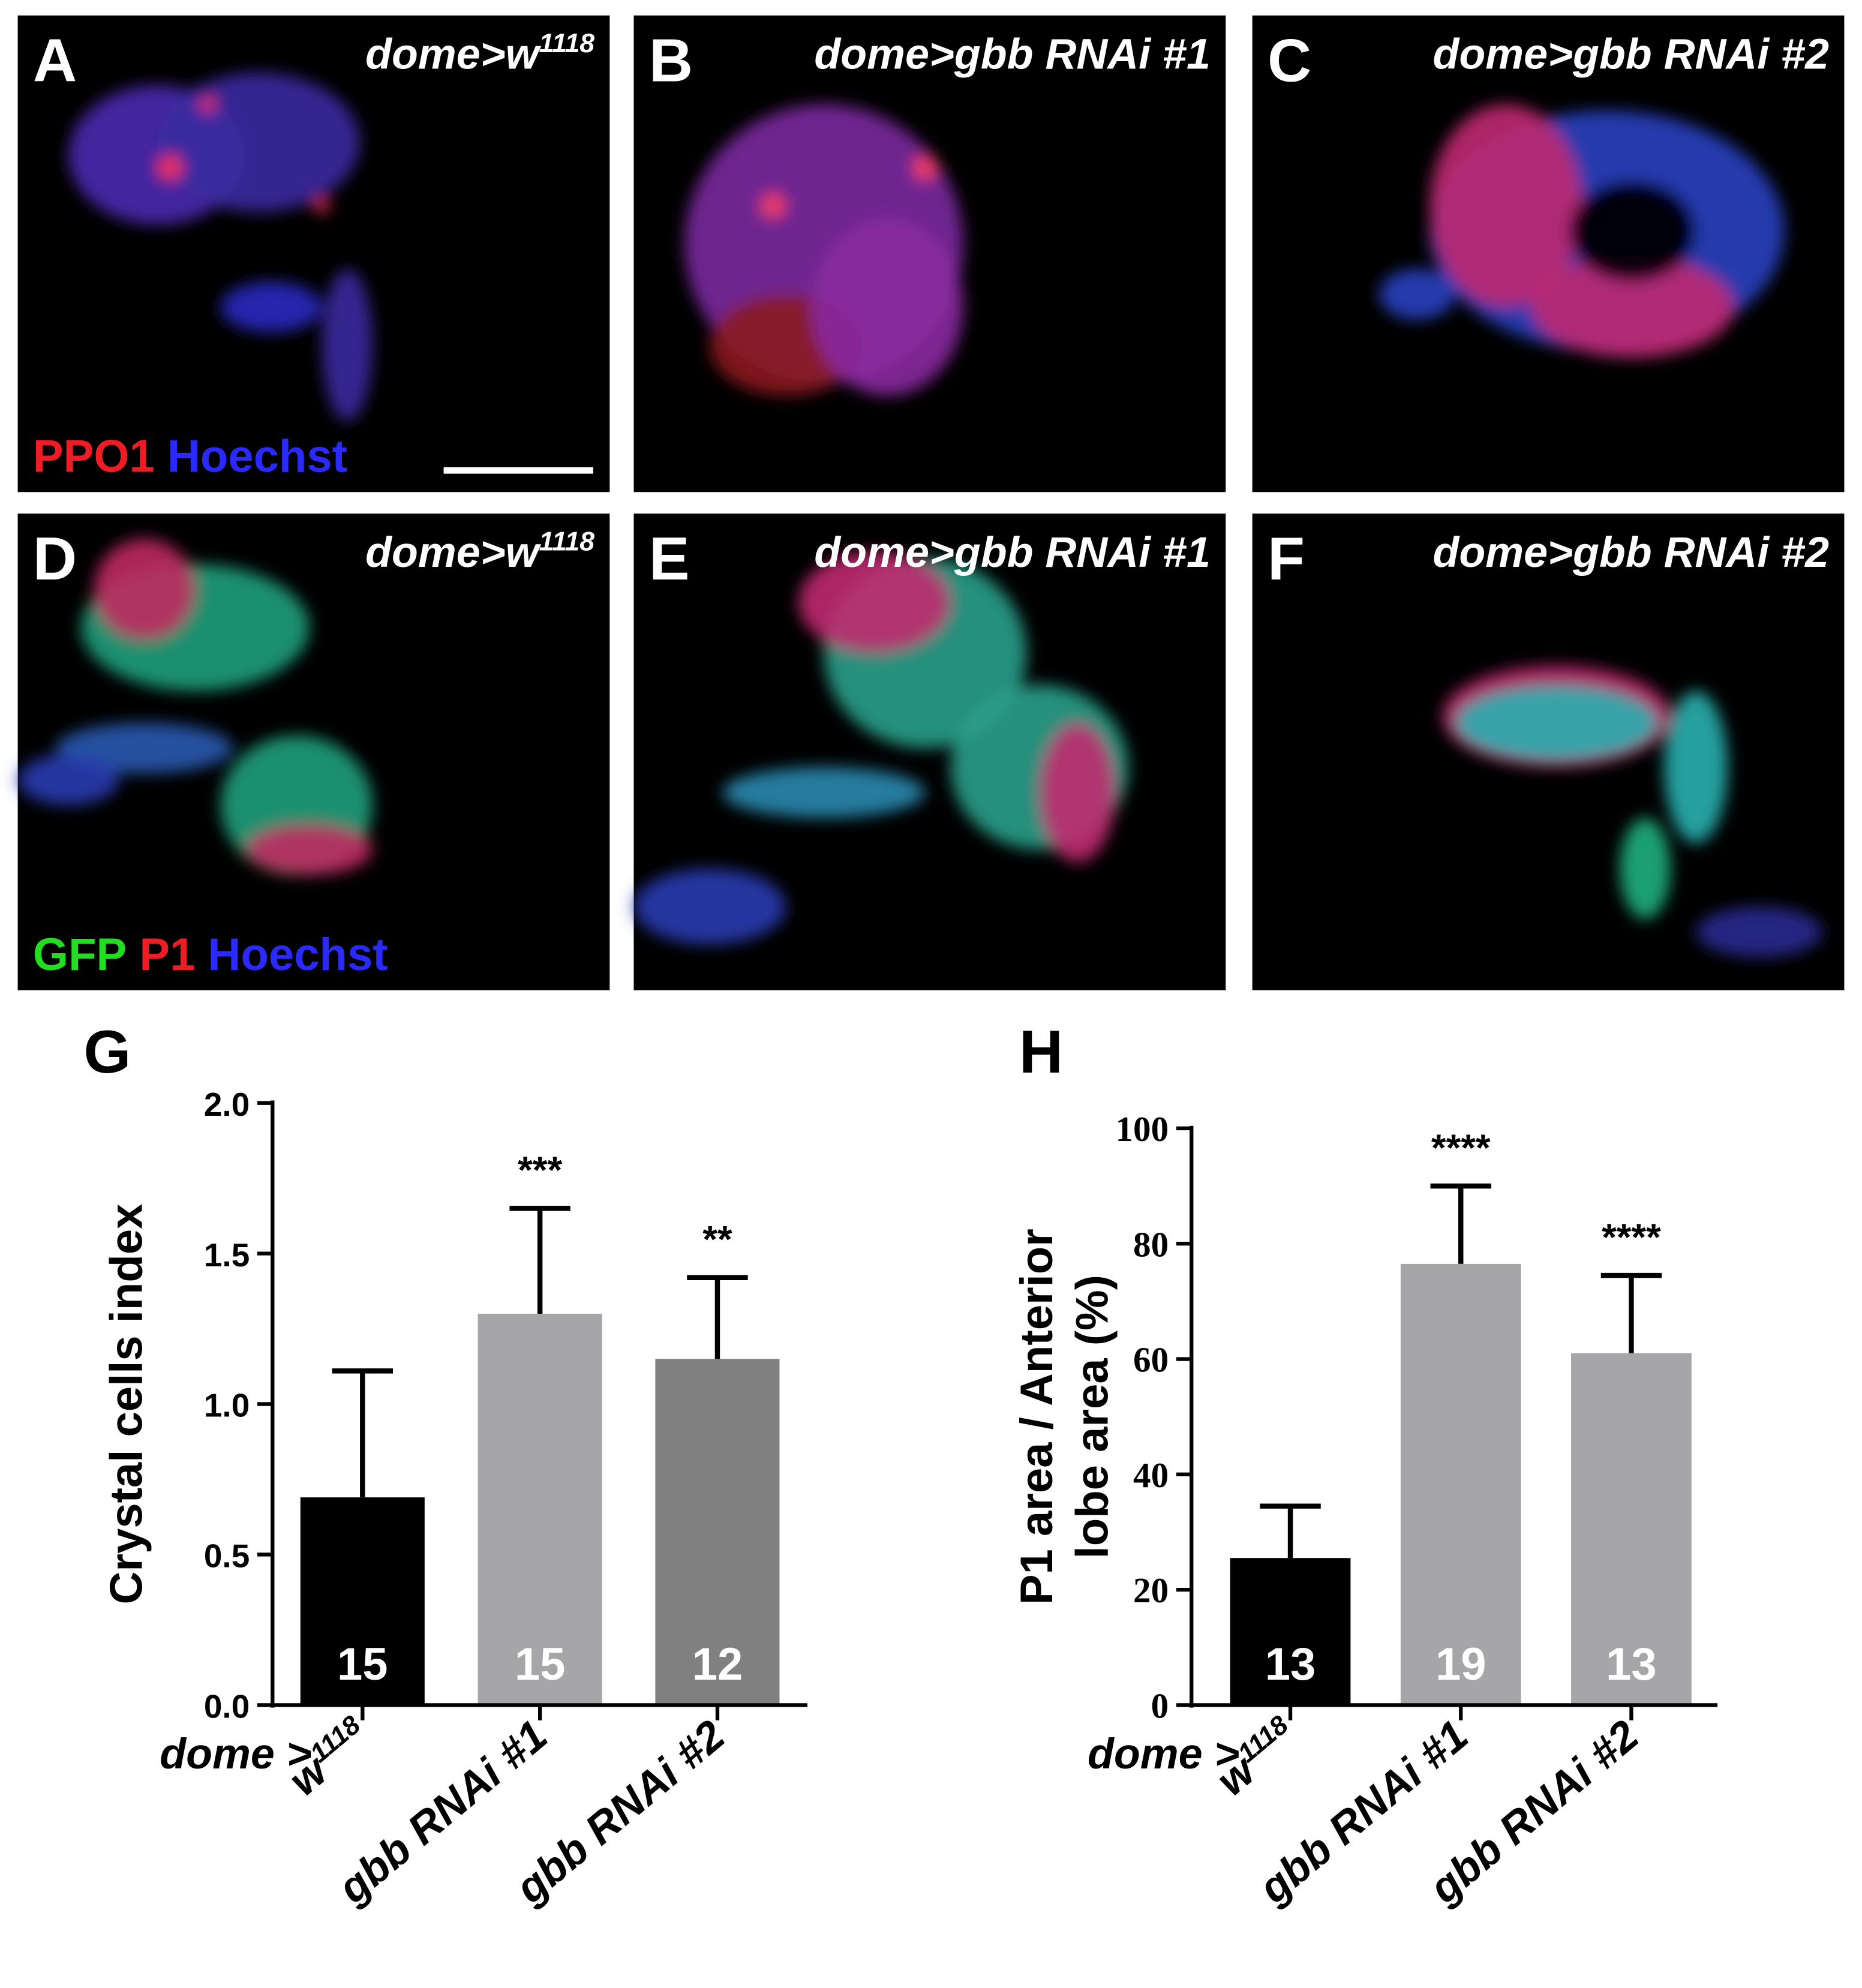  I want to click on y-tick-label: 1.5, so click(227, 1255).